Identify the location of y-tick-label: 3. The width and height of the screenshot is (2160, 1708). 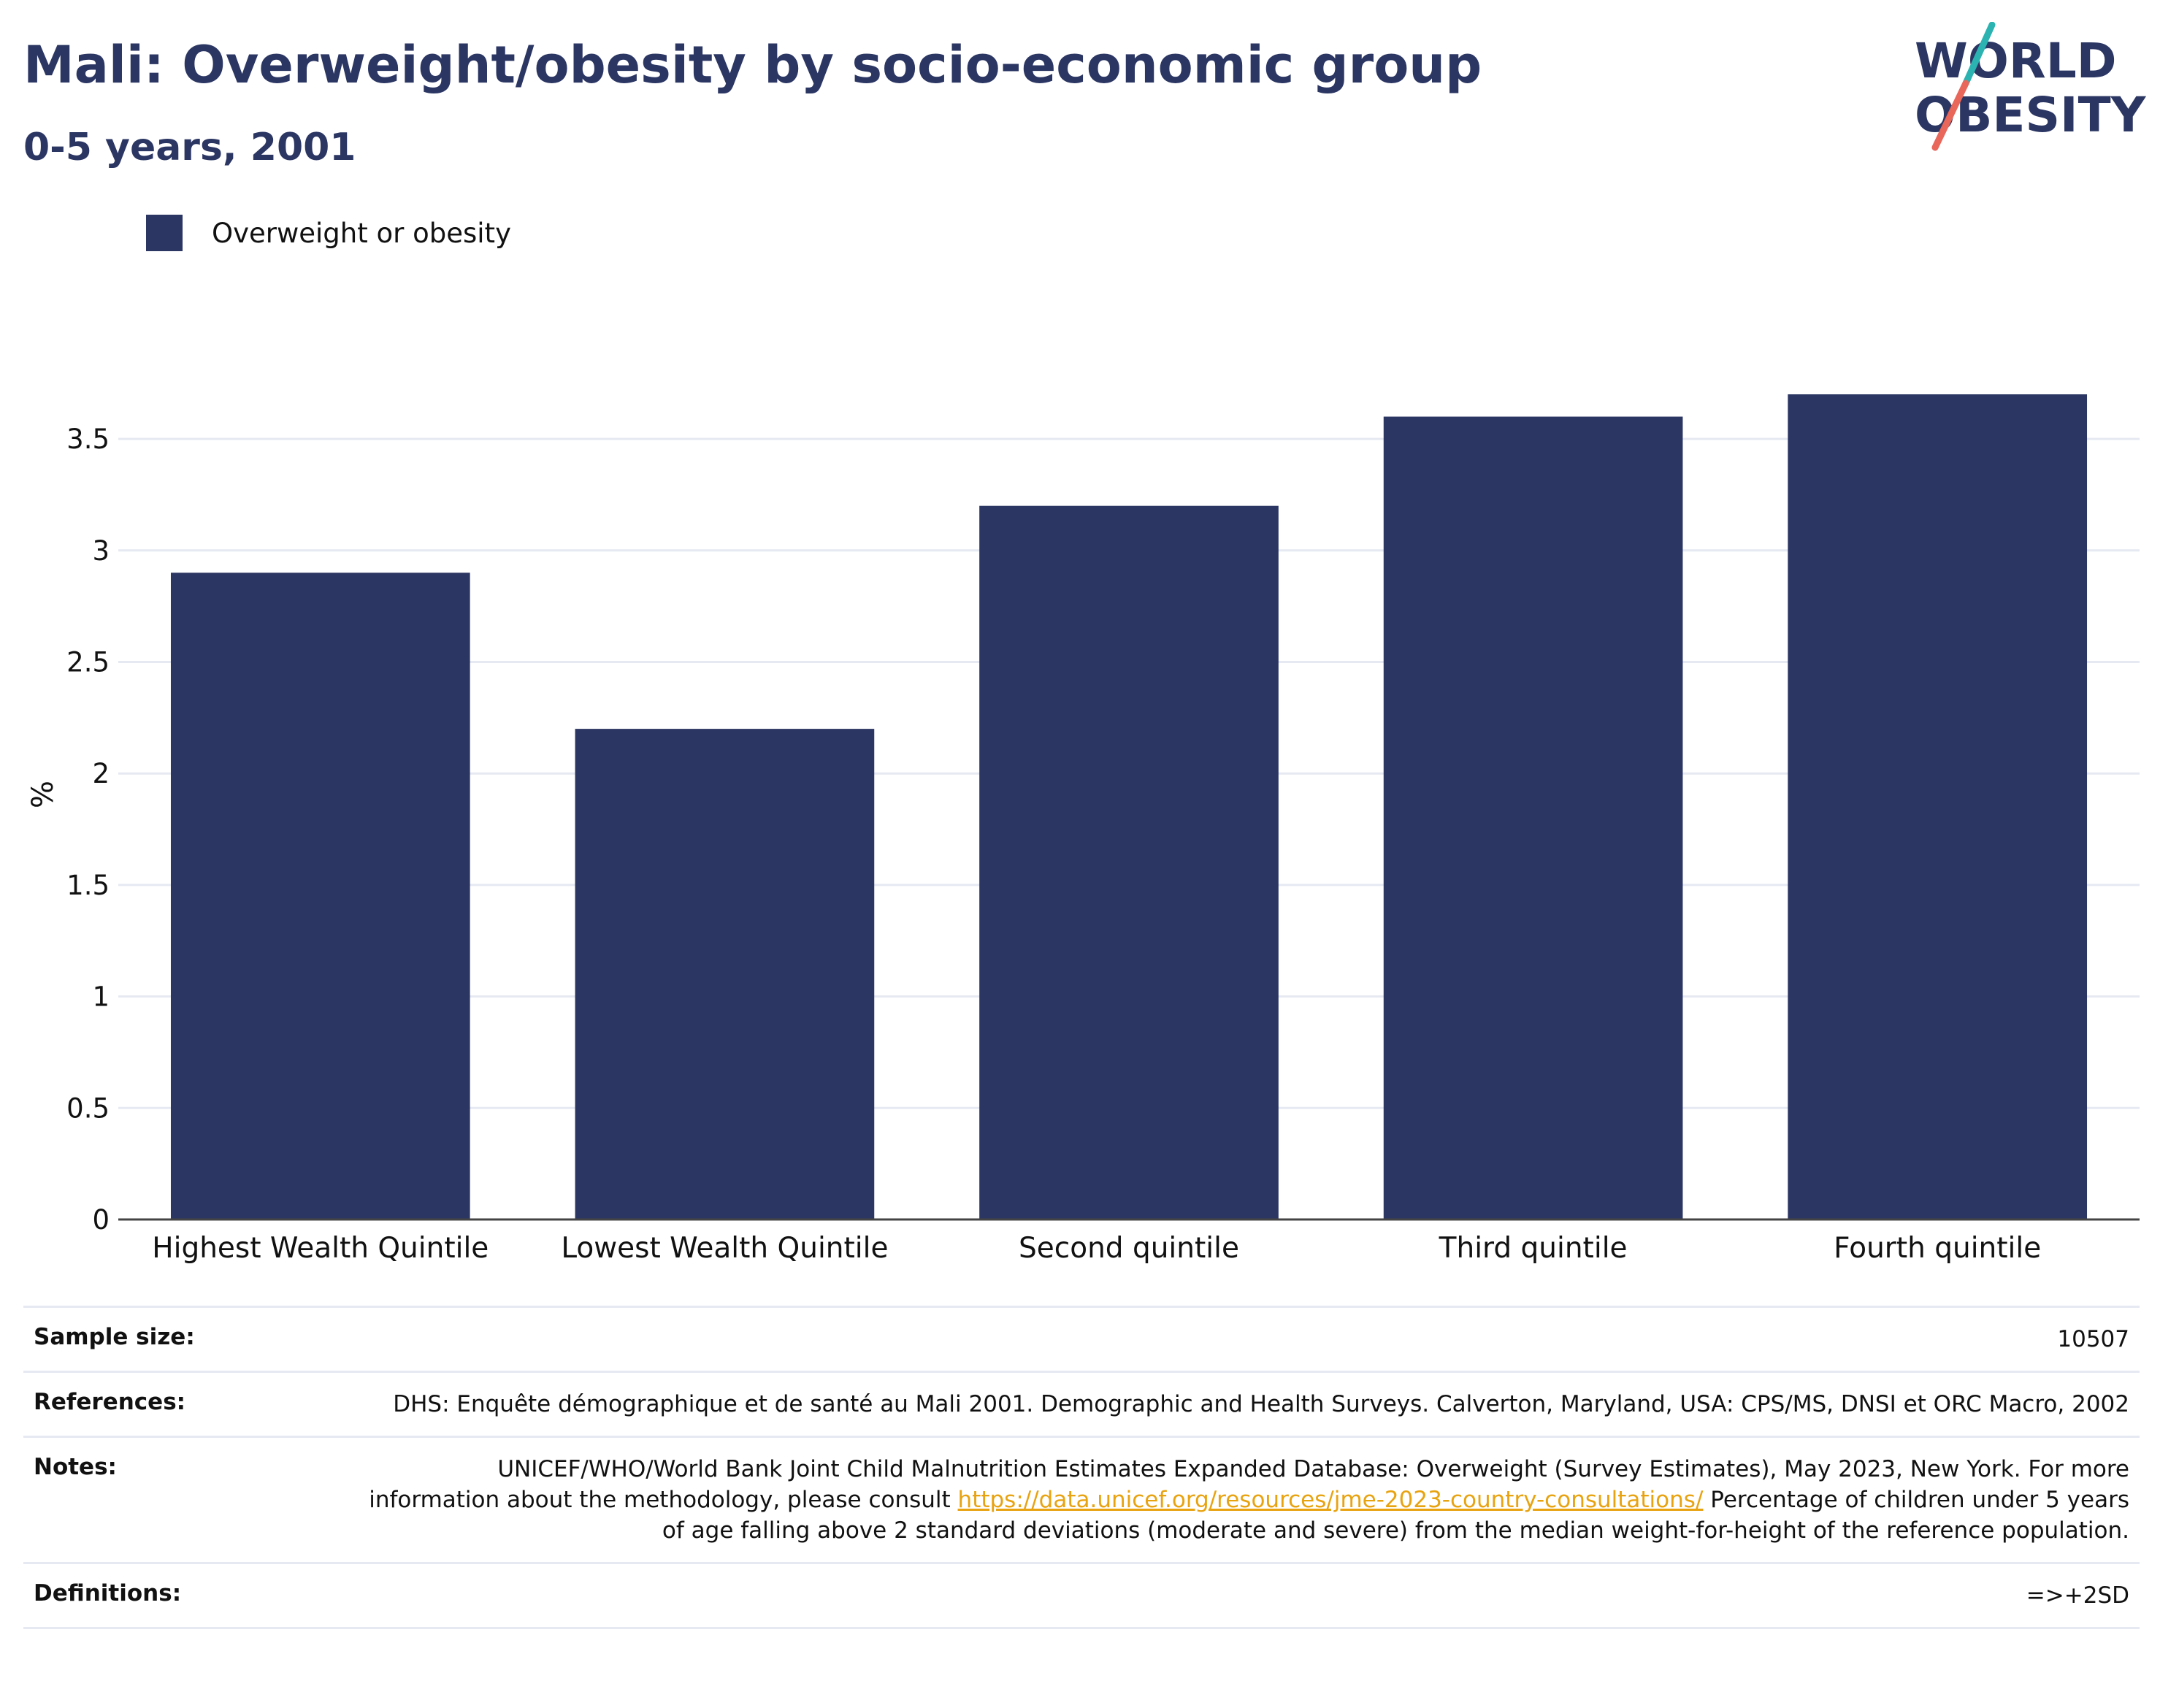
(101, 551).